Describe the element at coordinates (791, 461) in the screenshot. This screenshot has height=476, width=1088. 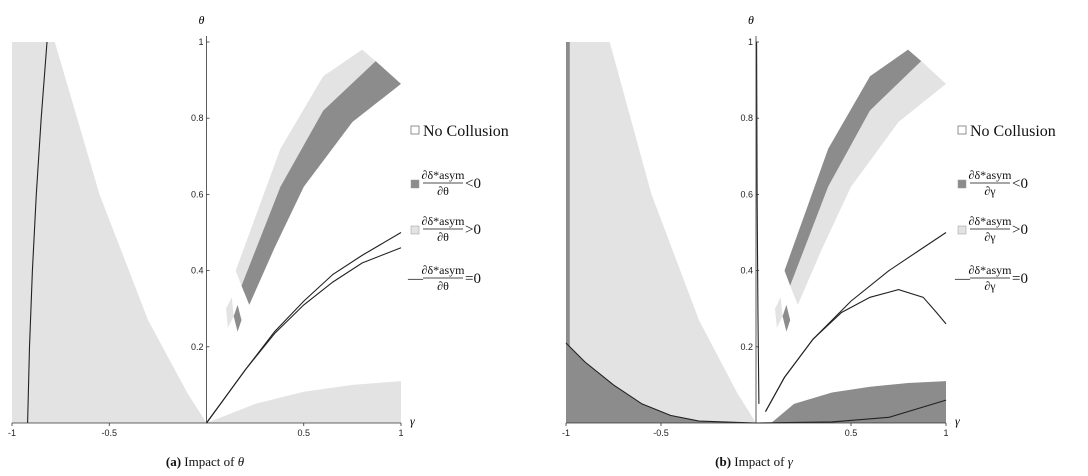
I see `caption-symbol: γ` at that location.